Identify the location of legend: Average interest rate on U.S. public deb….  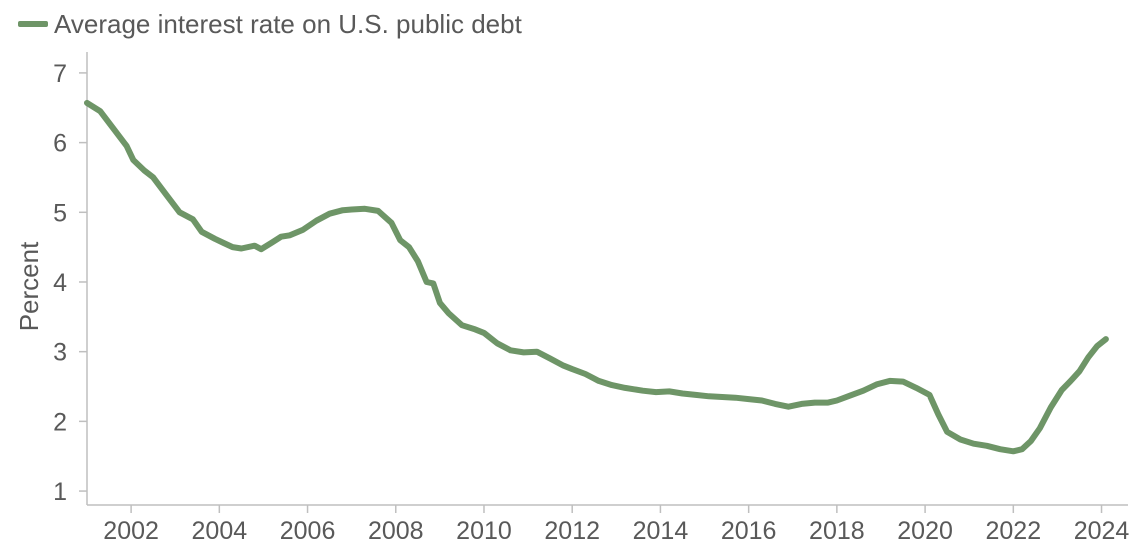
(270, 24).